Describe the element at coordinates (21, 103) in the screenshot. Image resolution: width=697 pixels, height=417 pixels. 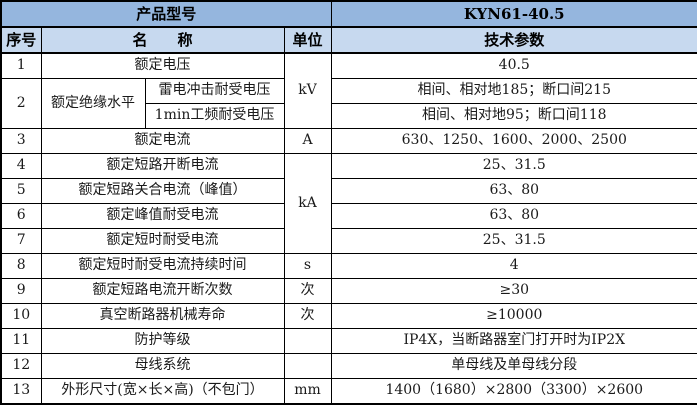
I see `row-no: 2` at that location.